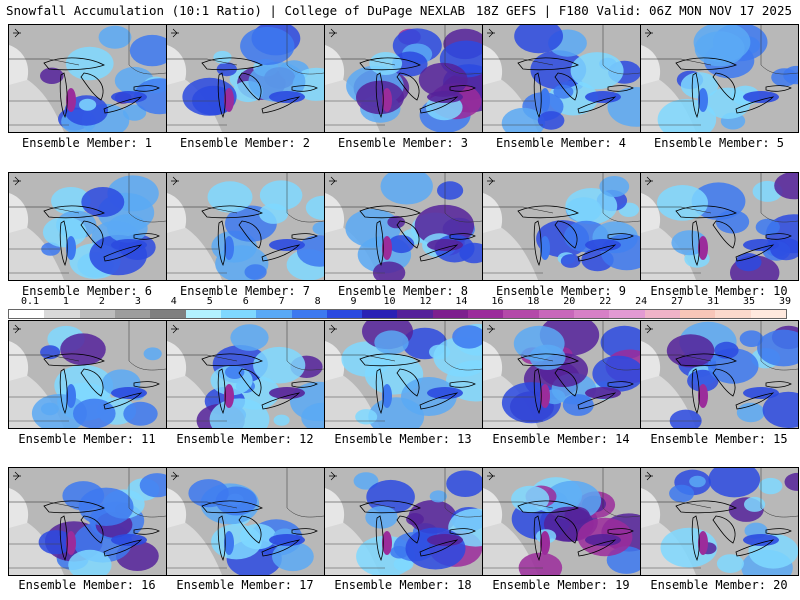 The image size is (800, 600). What do you see at coordinates (209, 301) in the screenshot?
I see `colorbar-tick-label: 5` at bounding box center [209, 301].